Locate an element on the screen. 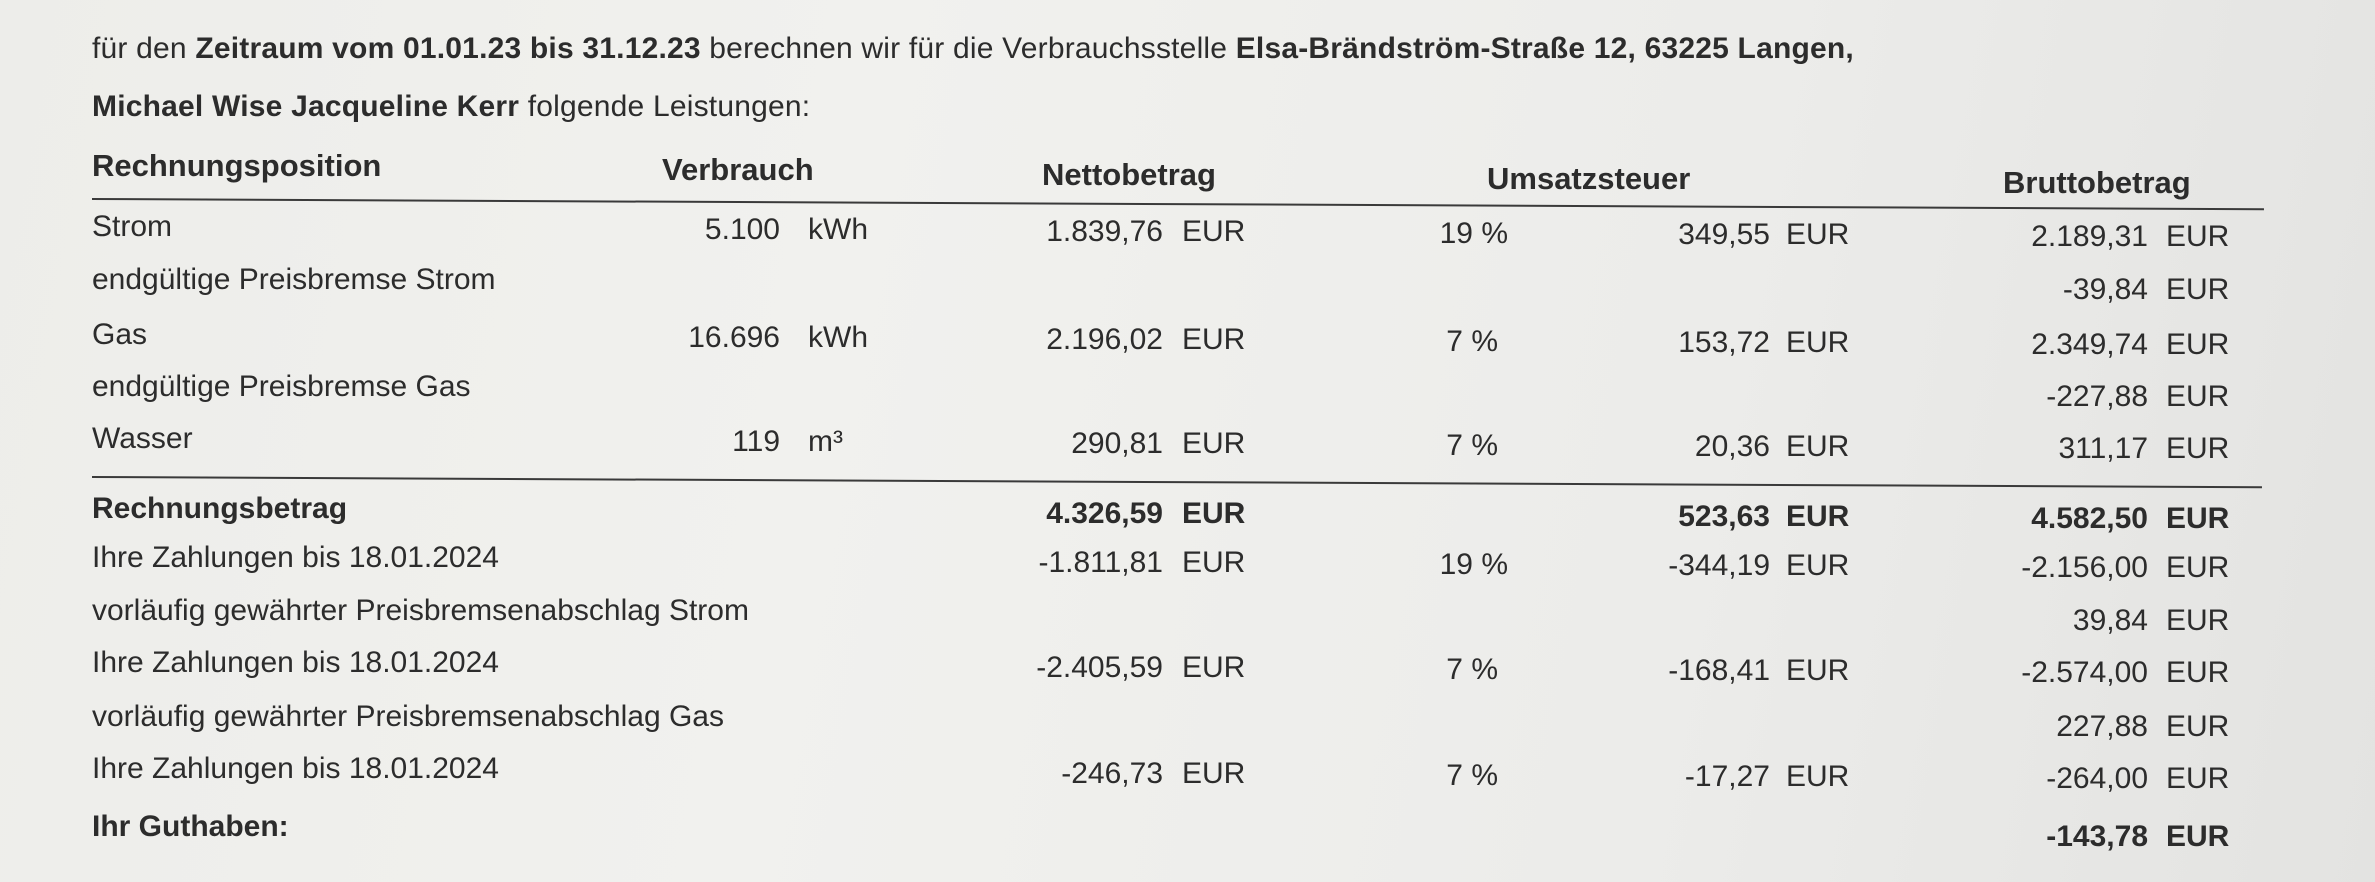  total-netto-cur: EUR is located at coordinates (1214, 514).